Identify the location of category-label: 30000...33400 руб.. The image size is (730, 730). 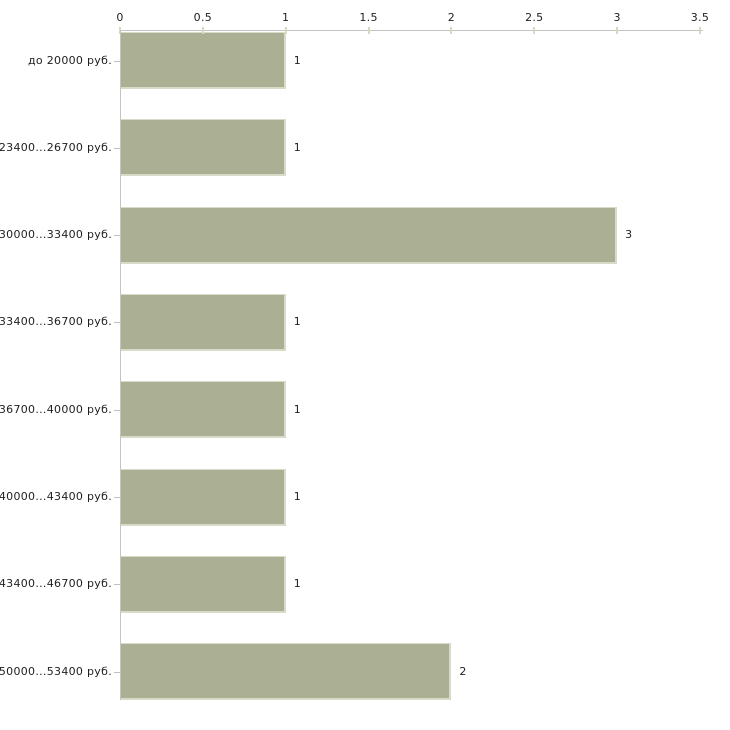
(56, 235).